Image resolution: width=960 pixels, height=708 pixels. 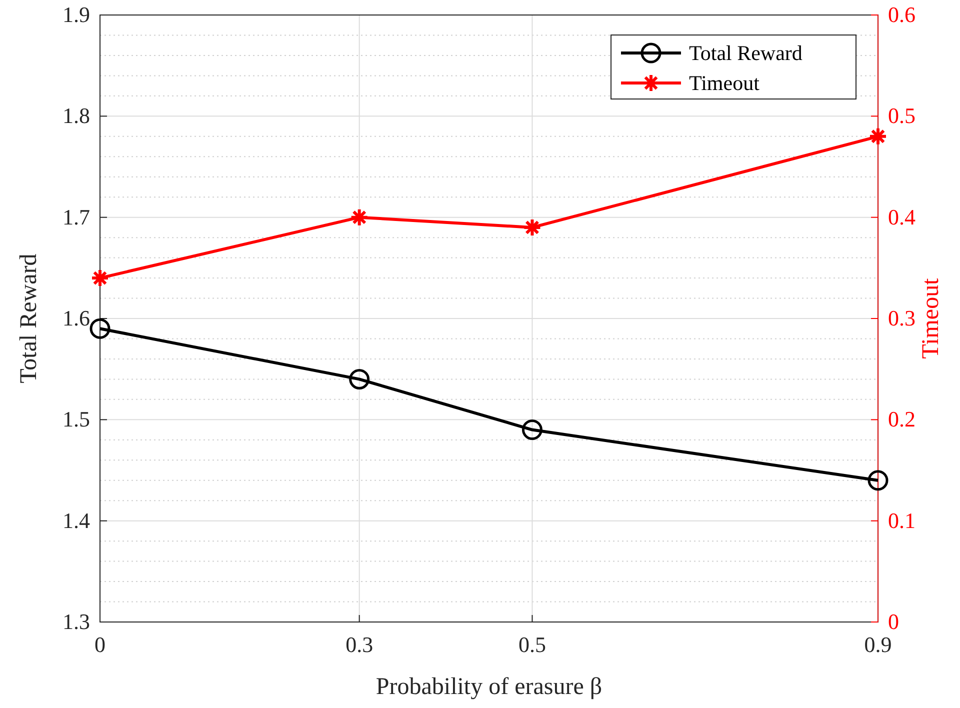 What do you see at coordinates (76, 419) in the screenshot?
I see `y-tick-label: 1.5` at bounding box center [76, 419].